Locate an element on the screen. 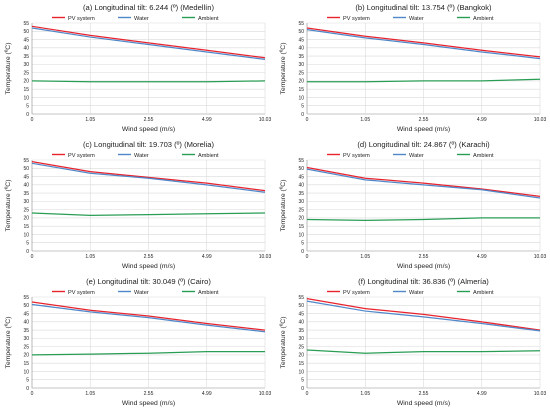 Image resolution: width=550 pixels, height=413 pixels. y-tick-label: 10 is located at coordinates (301, 98).